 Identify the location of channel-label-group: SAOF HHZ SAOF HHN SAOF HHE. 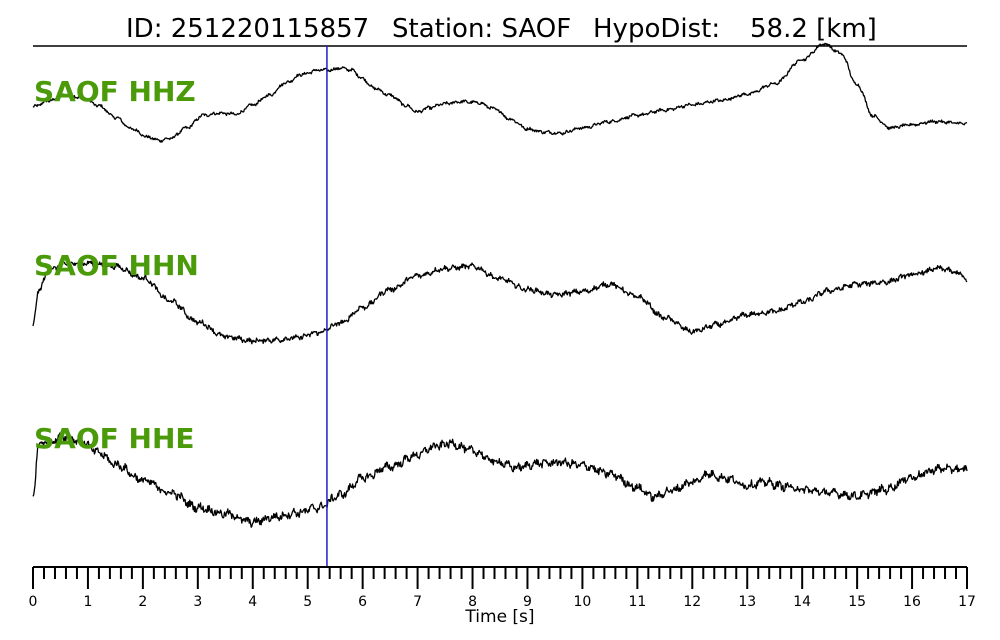
(116, 265).